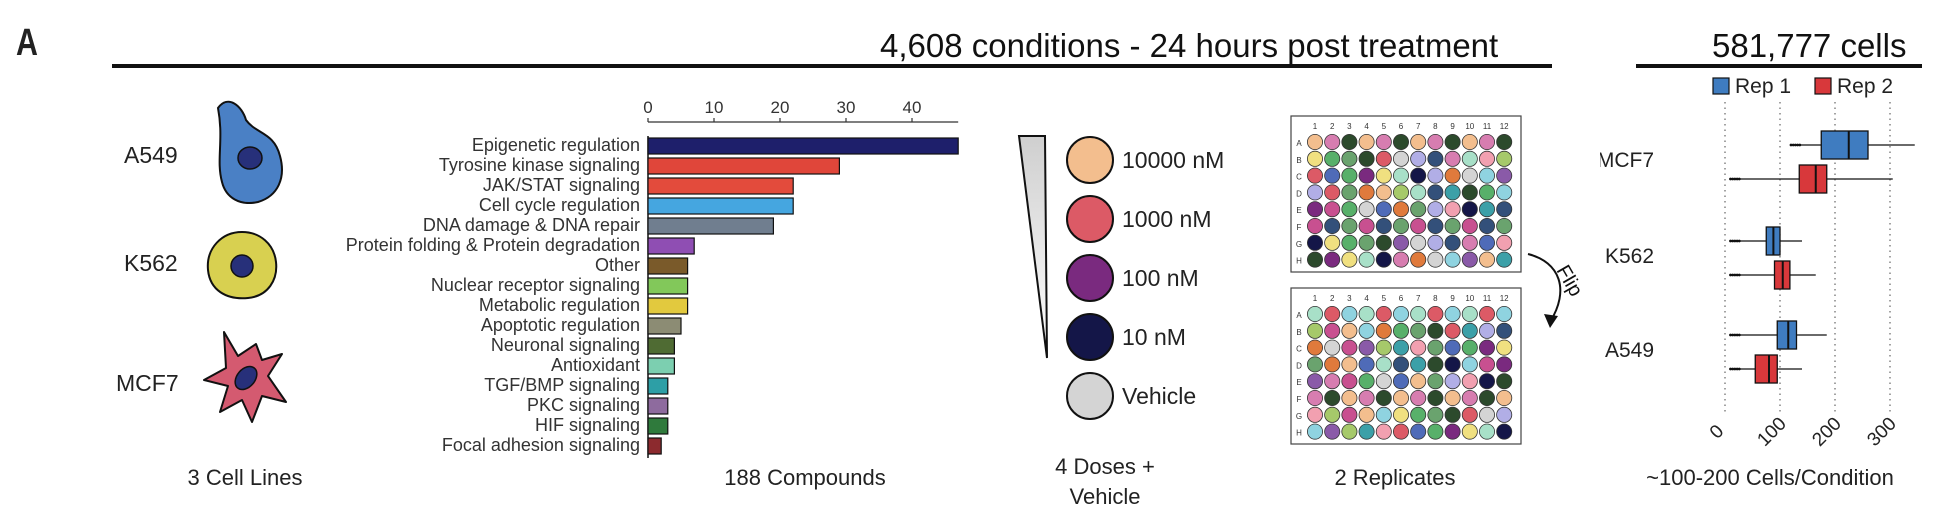 This screenshot has height=522, width=1958. Describe the element at coordinates (1487, 298) in the screenshot. I see `plate-col-label: 11` at that location.